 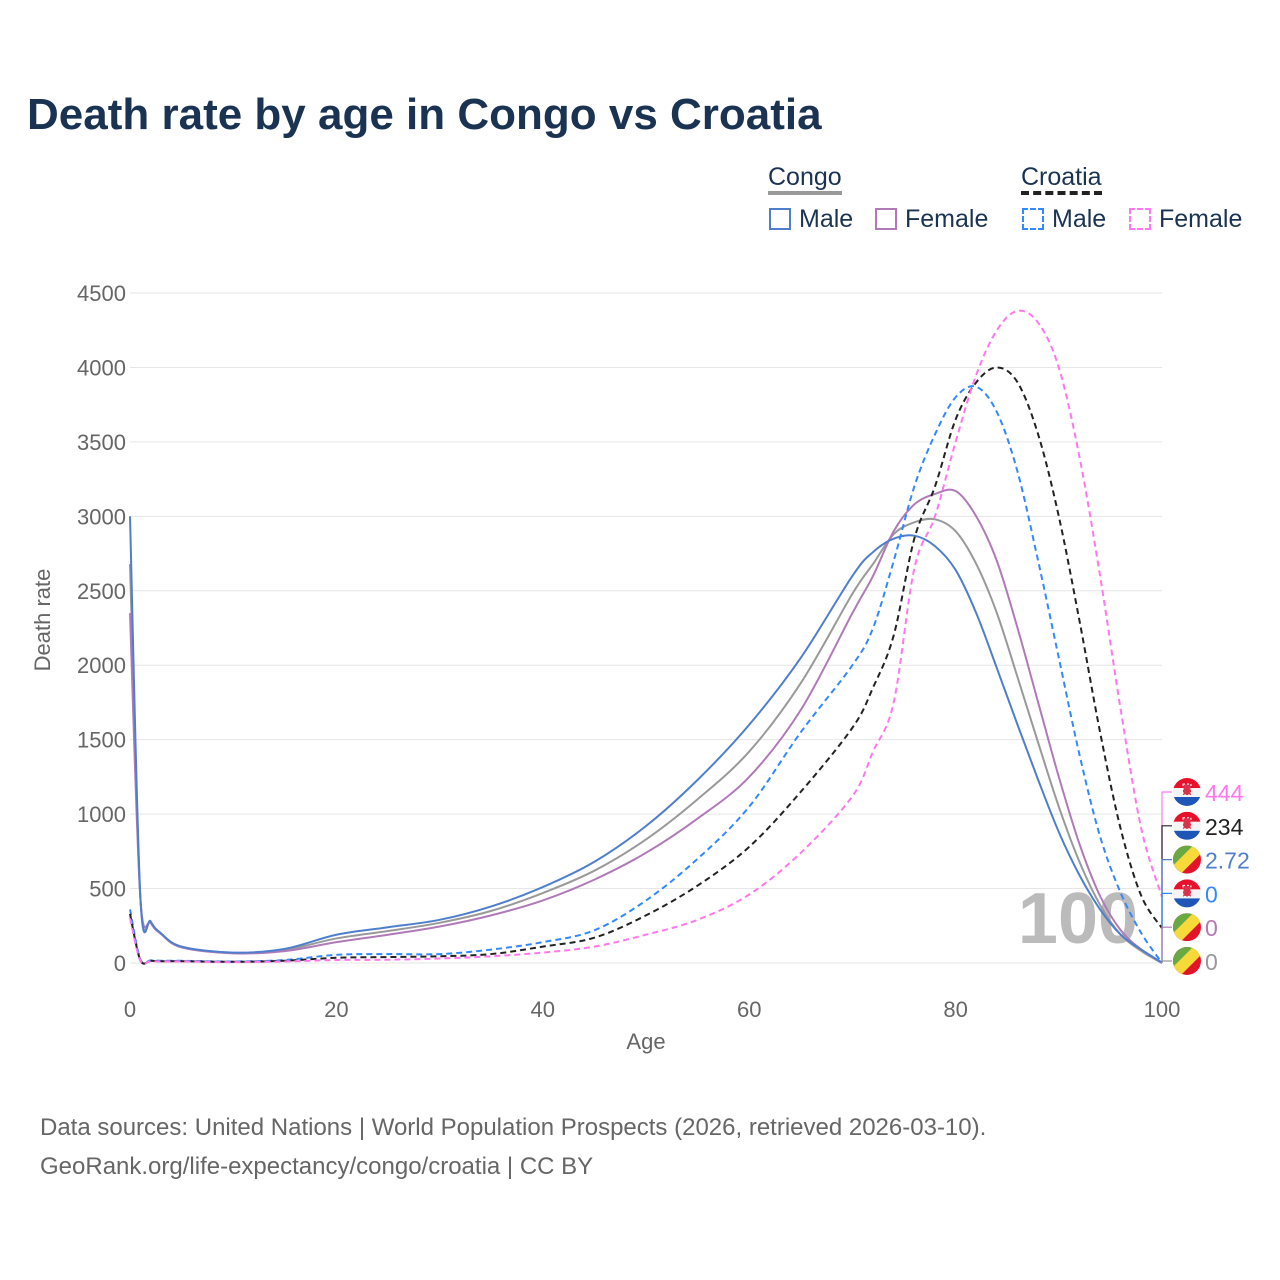 What do you see at coordinates (543, 1009) in the screenshot?
I see `x-tick-label: 40` at bounding box center [543, 1009].